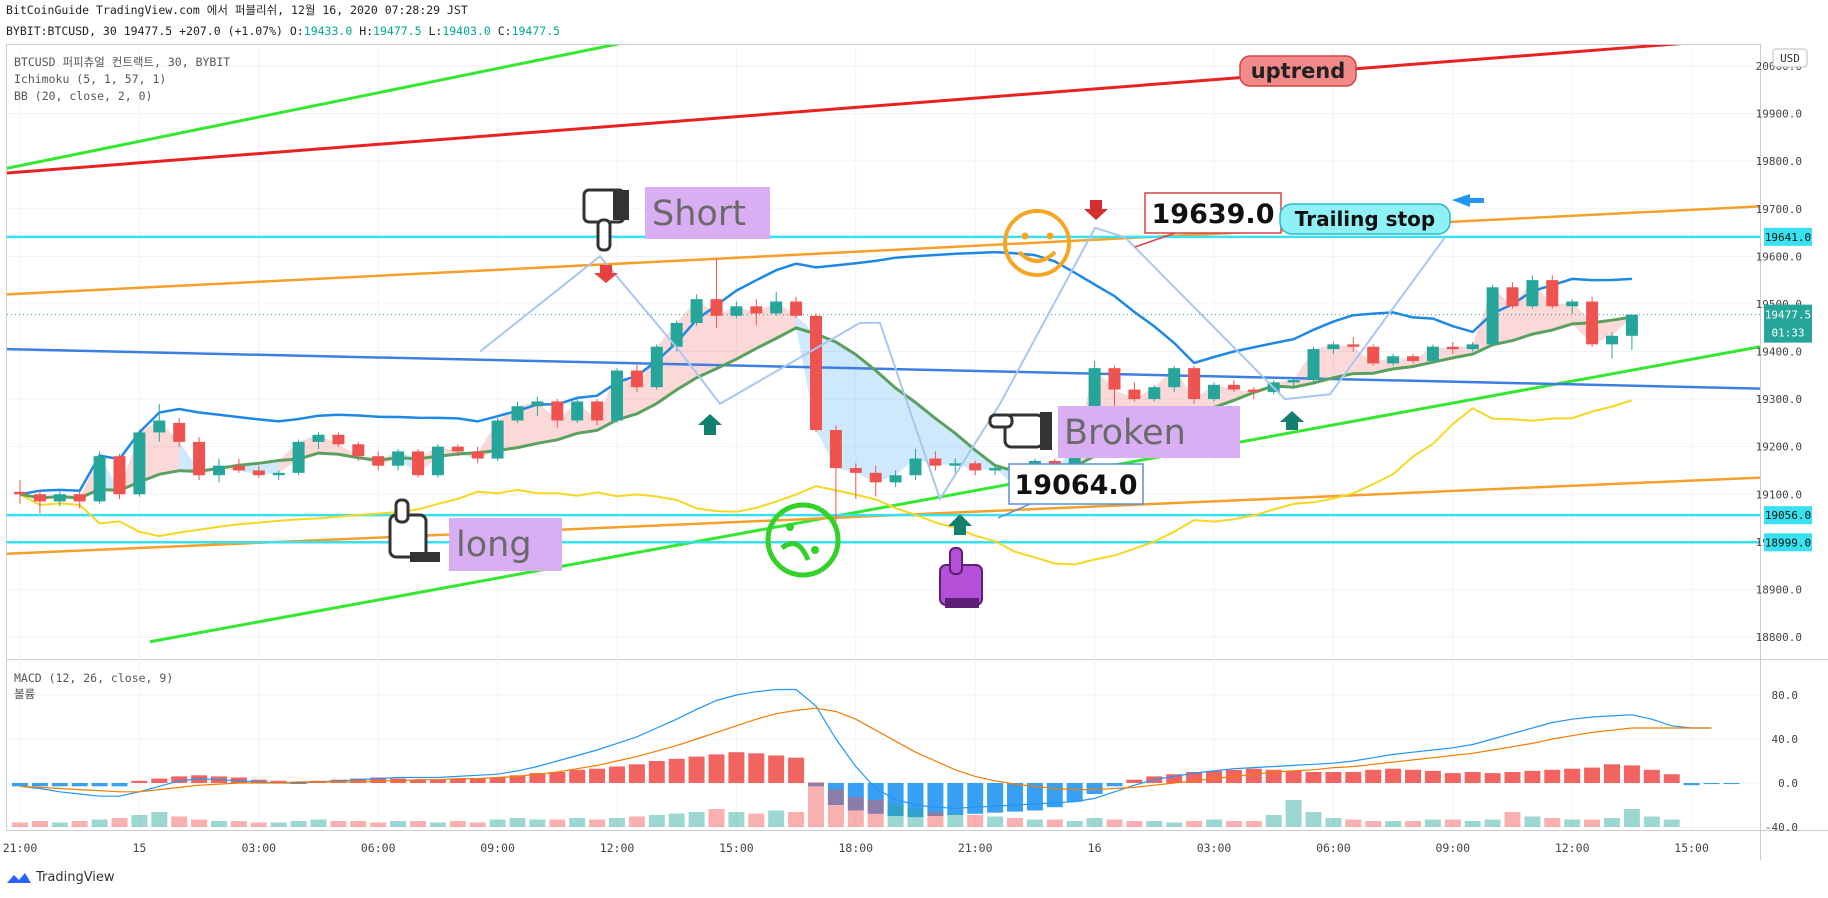 Image resolution: width=1828 pixels, height=898 pixels. What do you see at coordinates (314, 107) in the screenshot?
I see `upper-green-channel-line` at bounding box center [314, 107].